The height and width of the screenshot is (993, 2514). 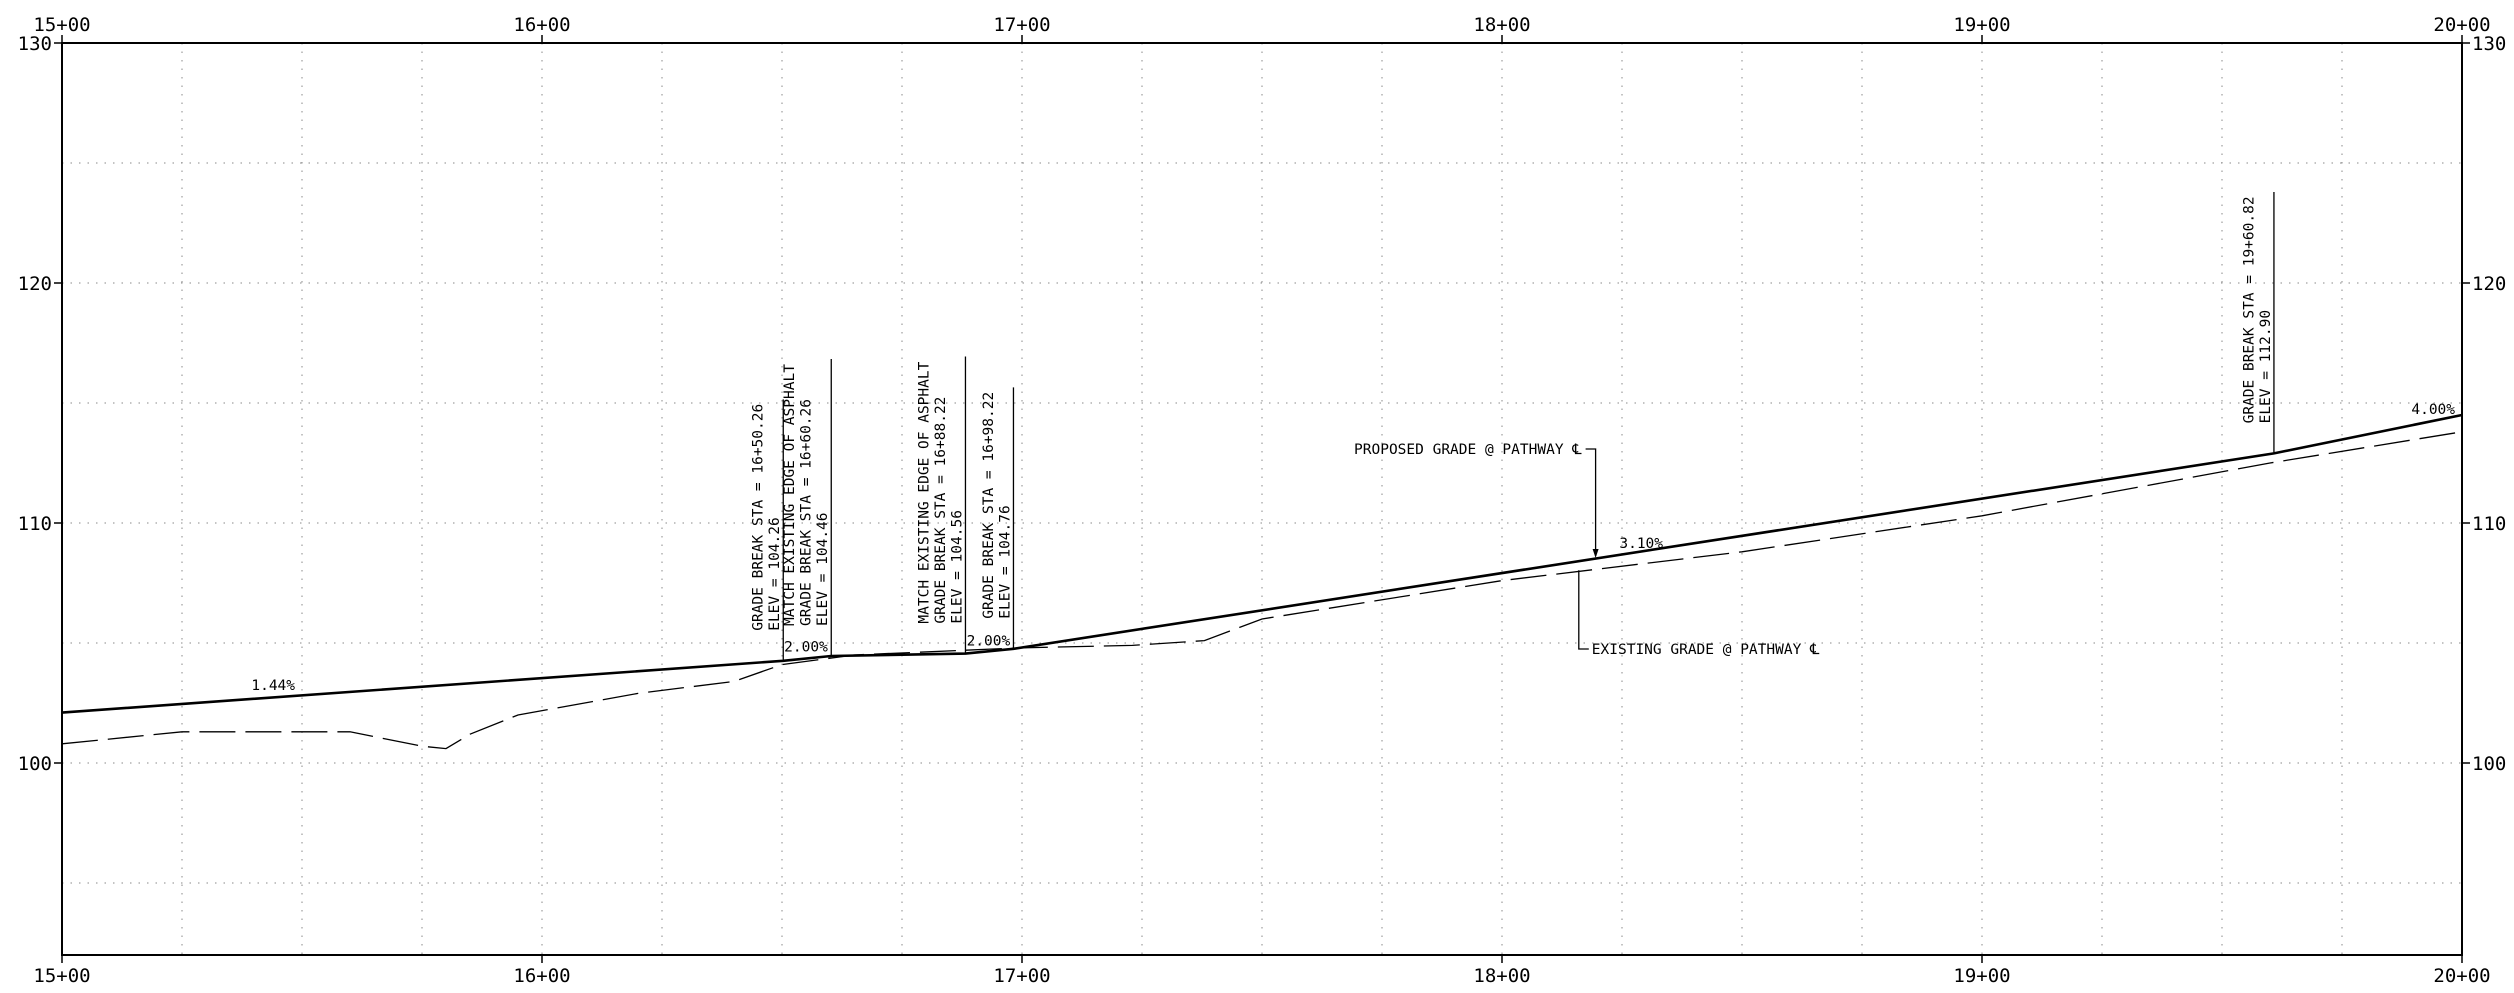 What do you see at coordinates (541, 25) in the screenshot?
I see `station-label-top: 16+00` at bounding box center [541, 25].